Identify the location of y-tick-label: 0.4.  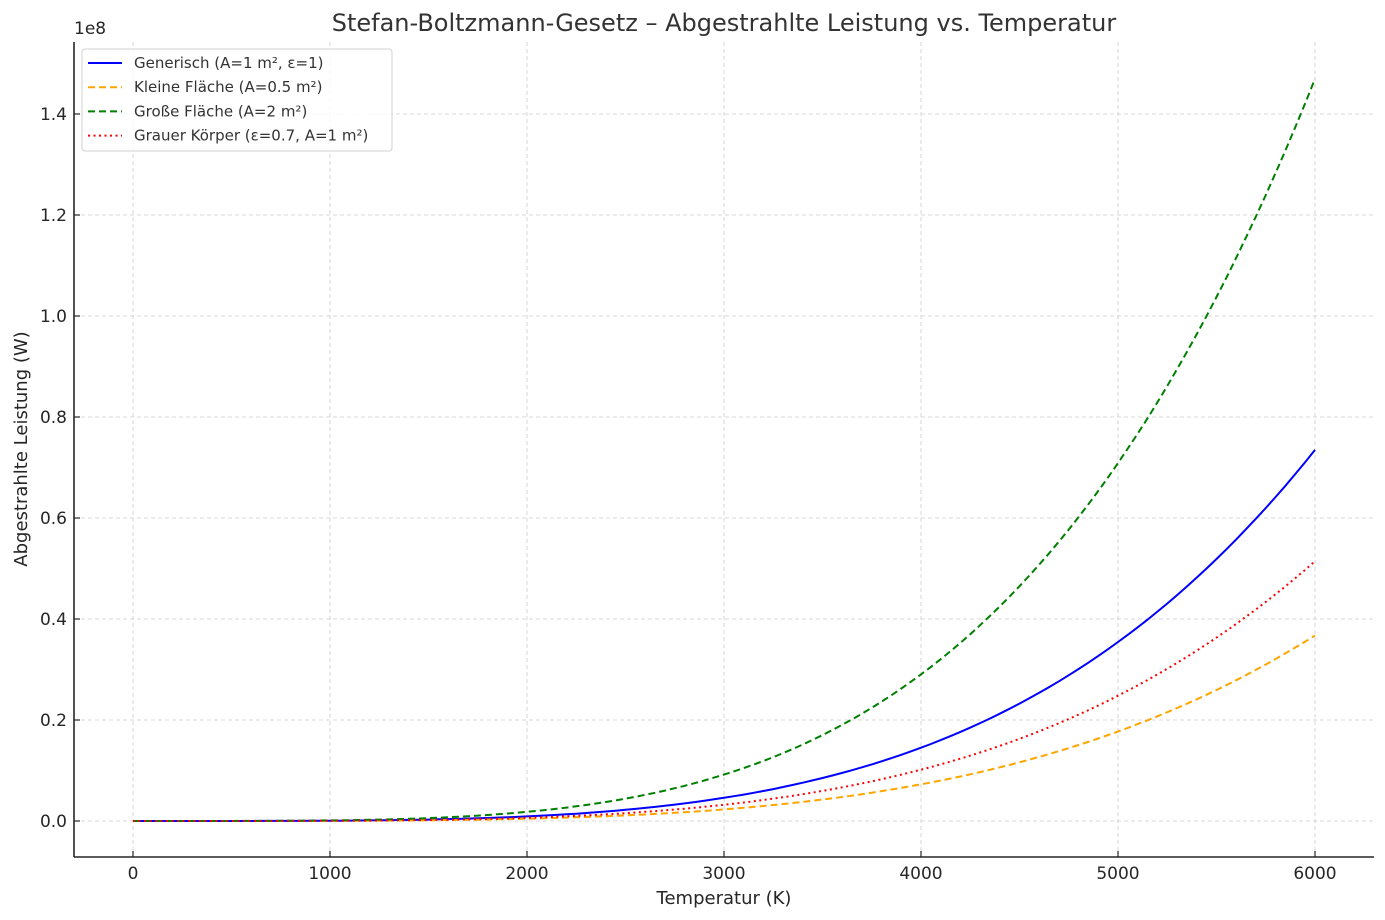
(53, 620).